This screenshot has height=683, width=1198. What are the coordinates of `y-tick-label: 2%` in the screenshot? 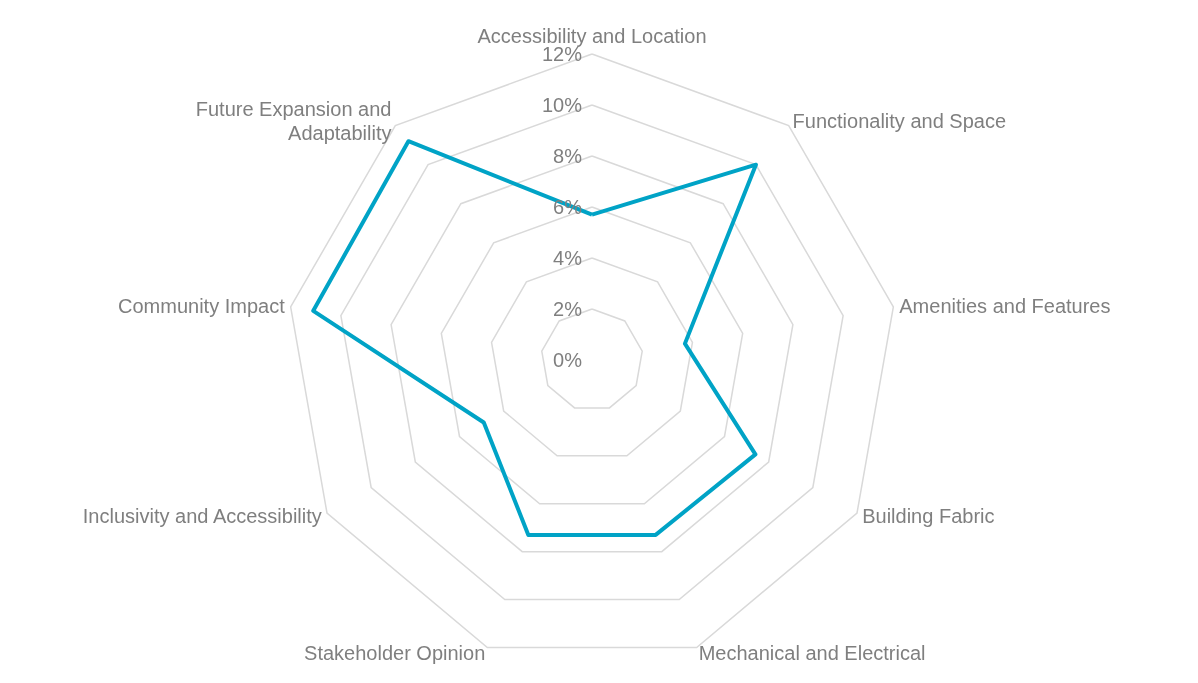 It's located at (568, 309).